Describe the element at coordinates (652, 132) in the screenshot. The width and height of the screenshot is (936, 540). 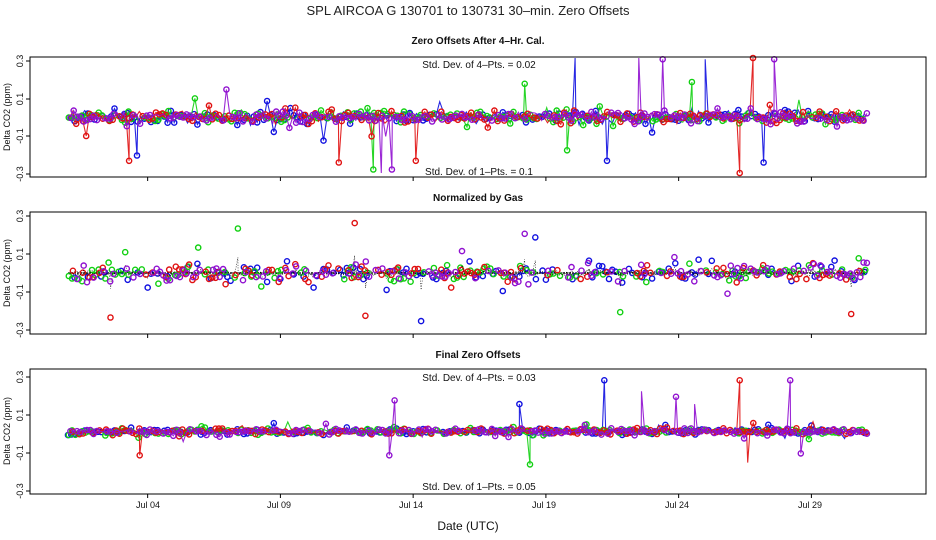
I see `panel-1-tank-1-point` at that location.